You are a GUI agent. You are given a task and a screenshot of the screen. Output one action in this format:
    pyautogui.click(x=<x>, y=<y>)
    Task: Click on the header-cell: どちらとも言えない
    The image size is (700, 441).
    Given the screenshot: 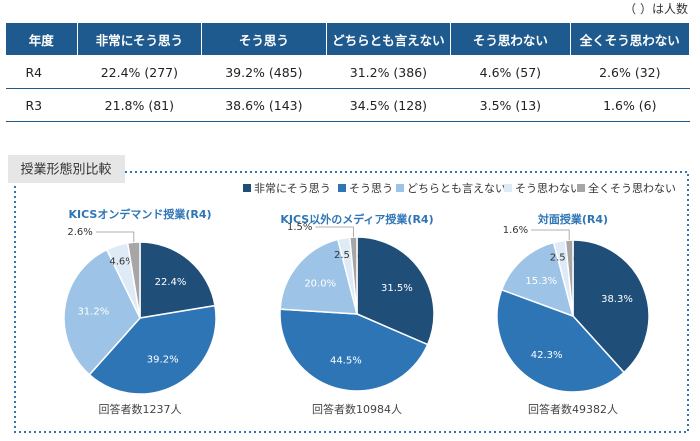 What is the action you would take?
    pyautogui.click(x=388, y=39)
    